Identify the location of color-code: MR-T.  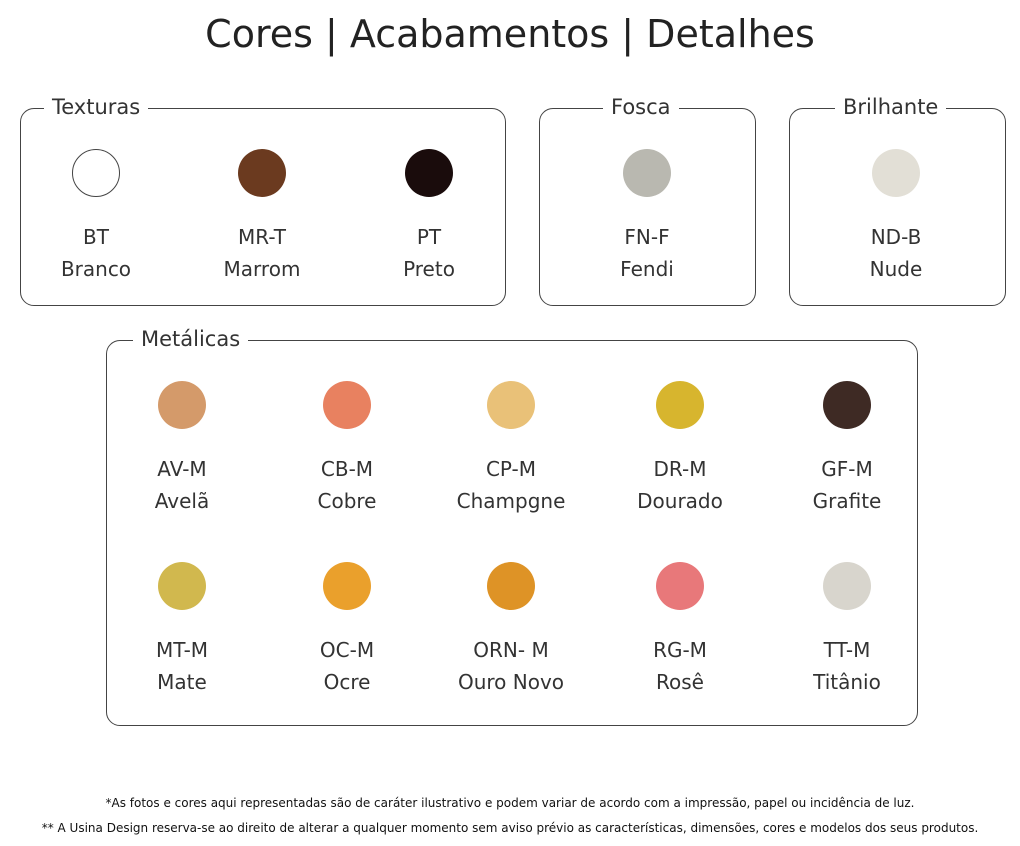
(262, 237).